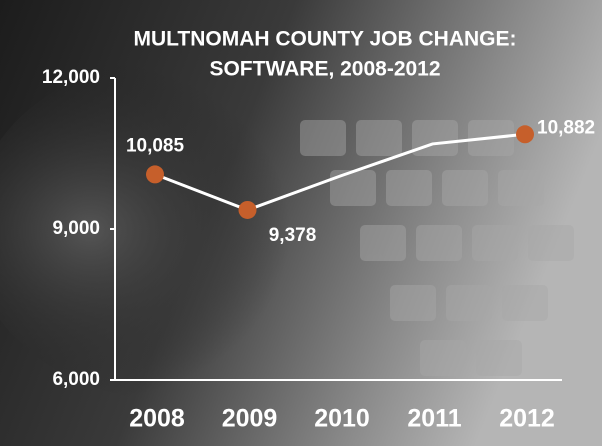  What do you see at coordinates (527, 419) in the screenshot?
I see `x-tick-label: 2012` at bounding box center [527, 419].